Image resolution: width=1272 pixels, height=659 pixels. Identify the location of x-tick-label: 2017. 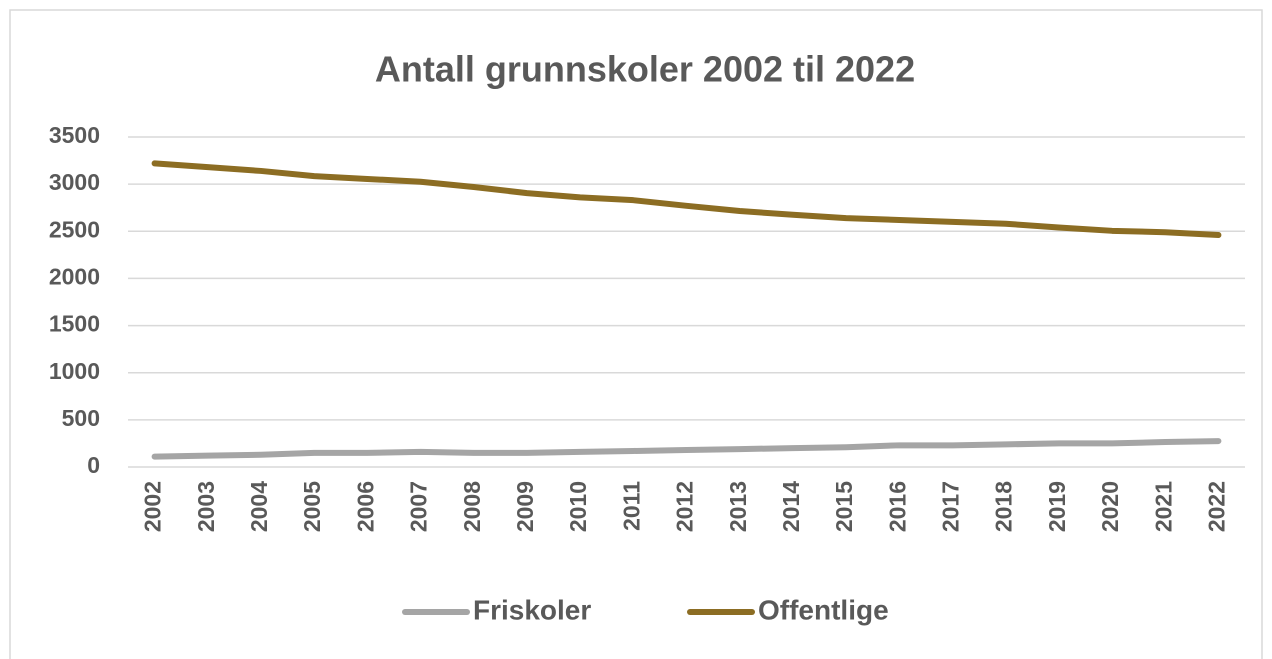
(951, 506).